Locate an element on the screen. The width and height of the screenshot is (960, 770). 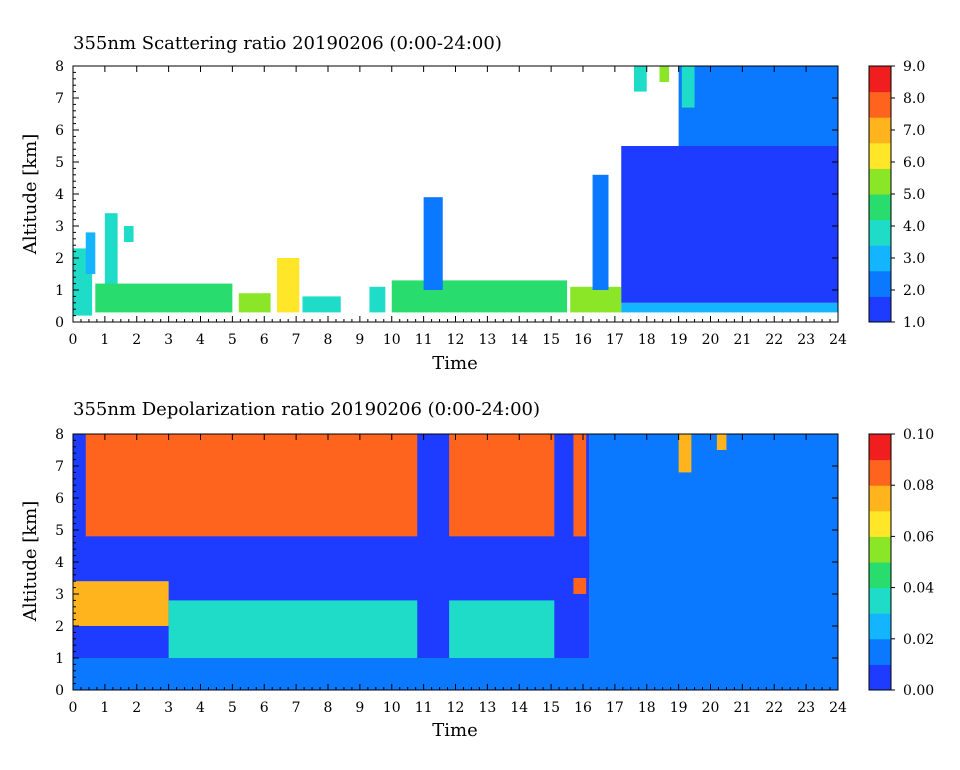
colorbar-tick-label: 2.0 is located at coordinates (914, 291).